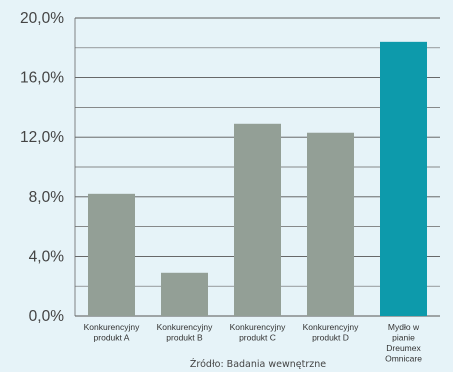  I want to click on y-tick-label: 0,0%, so click(47, 316).